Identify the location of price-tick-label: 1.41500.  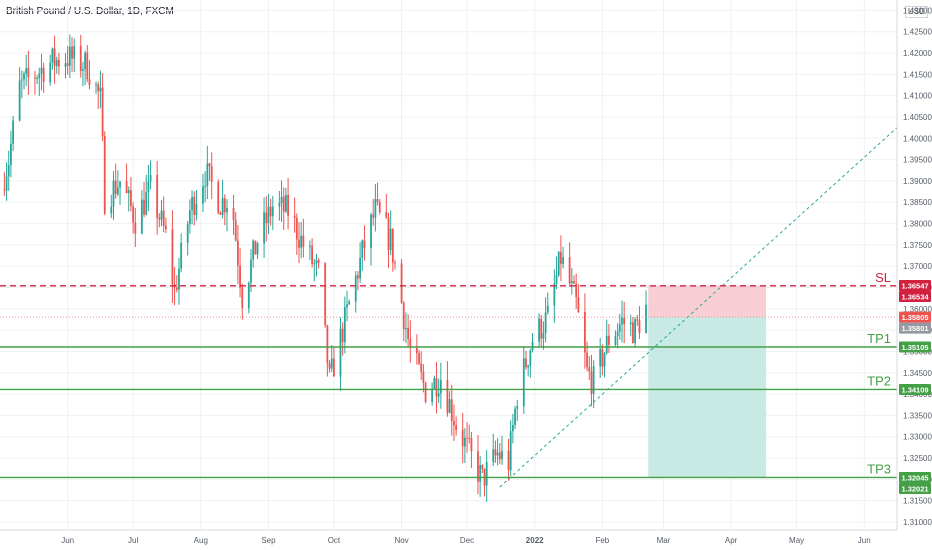
(917, 74).